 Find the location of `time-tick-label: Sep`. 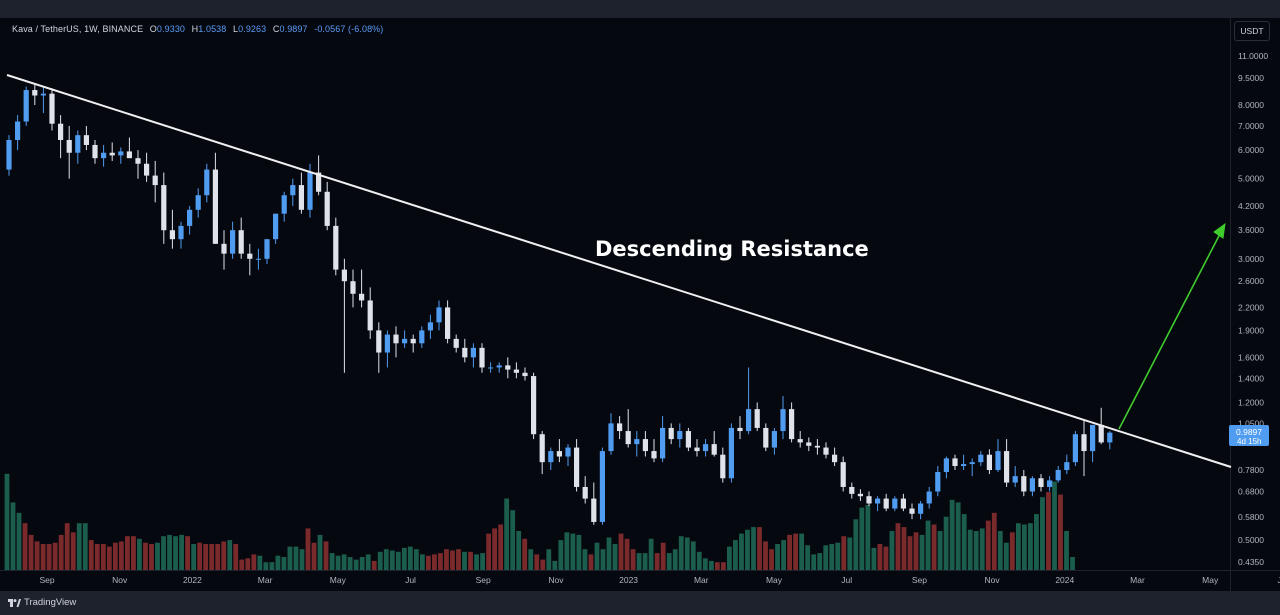

time-tick-label: Sep is located at coordinates (919, 580).